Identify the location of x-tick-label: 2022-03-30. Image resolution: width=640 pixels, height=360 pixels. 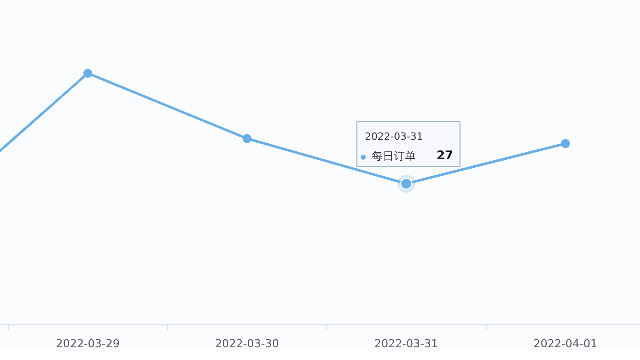
(247, 344).